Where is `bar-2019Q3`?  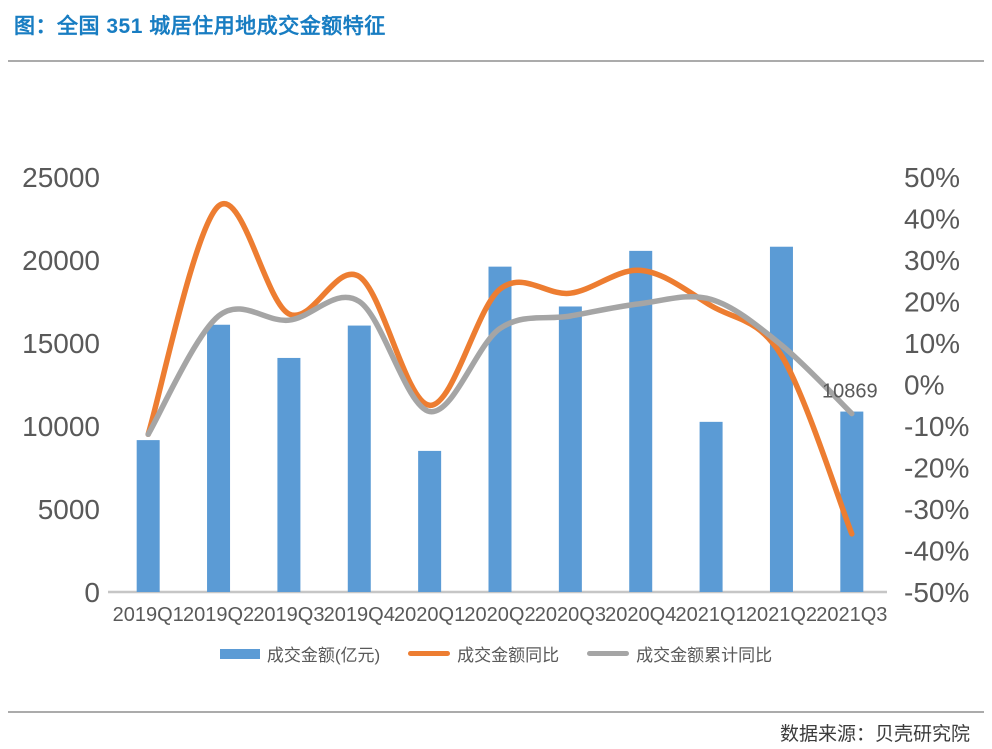 bar-2019Q3 is located at coordinates (289, 474).